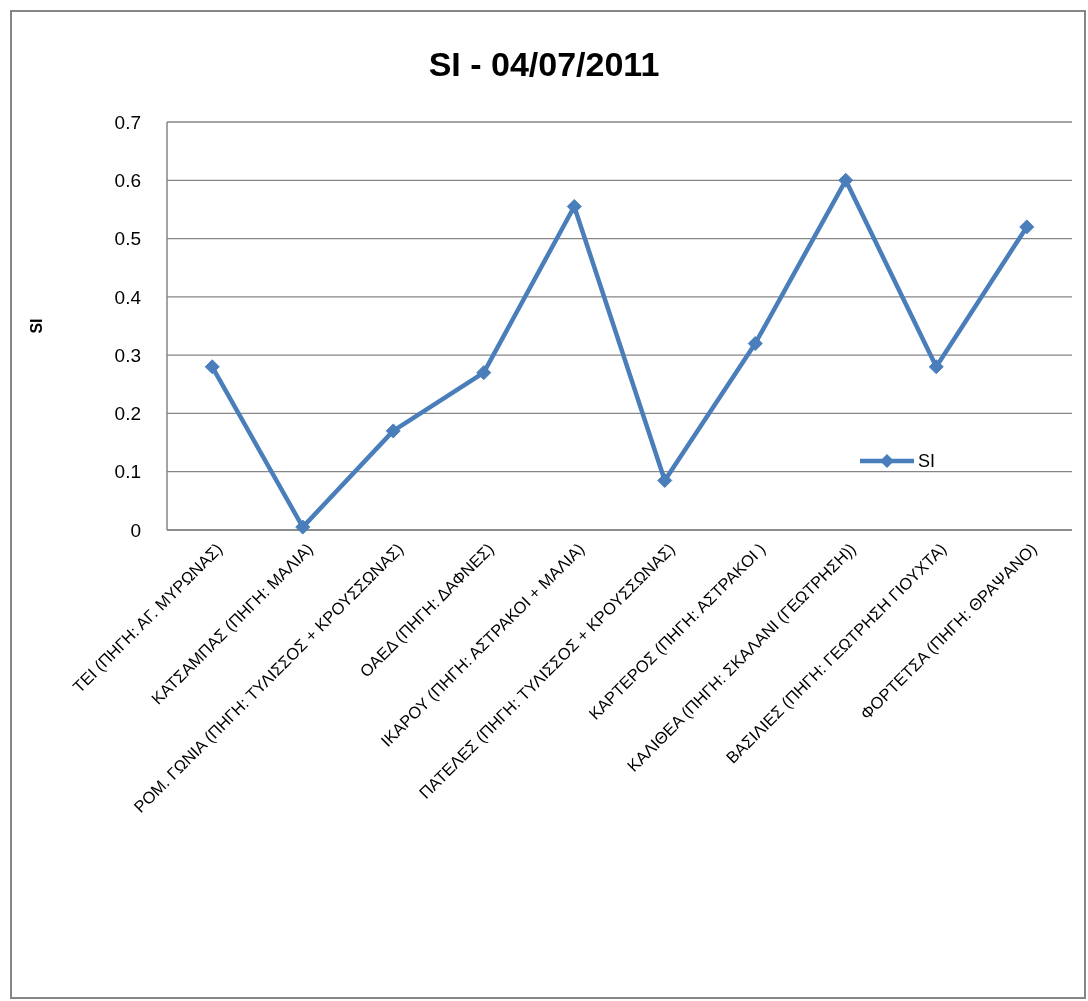  What do you see at coordinates (135, 530) in the screenshot?
I see `y-tick-label: 0` at bounding box center [135, 530].